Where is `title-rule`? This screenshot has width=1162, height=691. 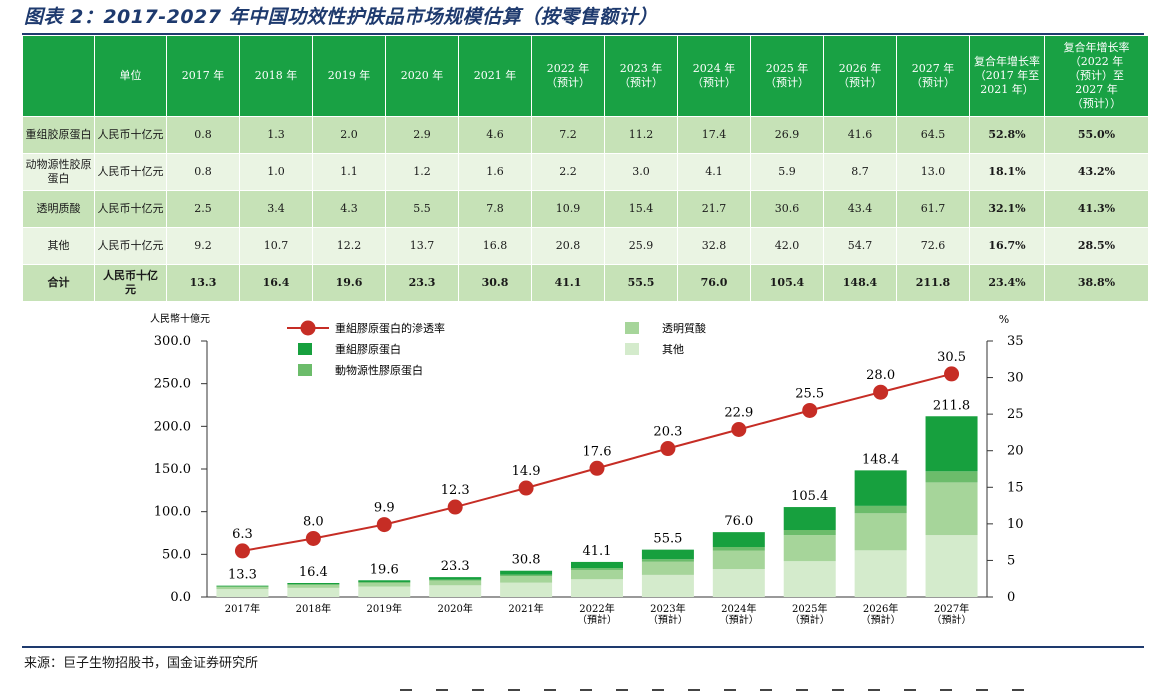 title-rule is located at coordinates (583, 34).